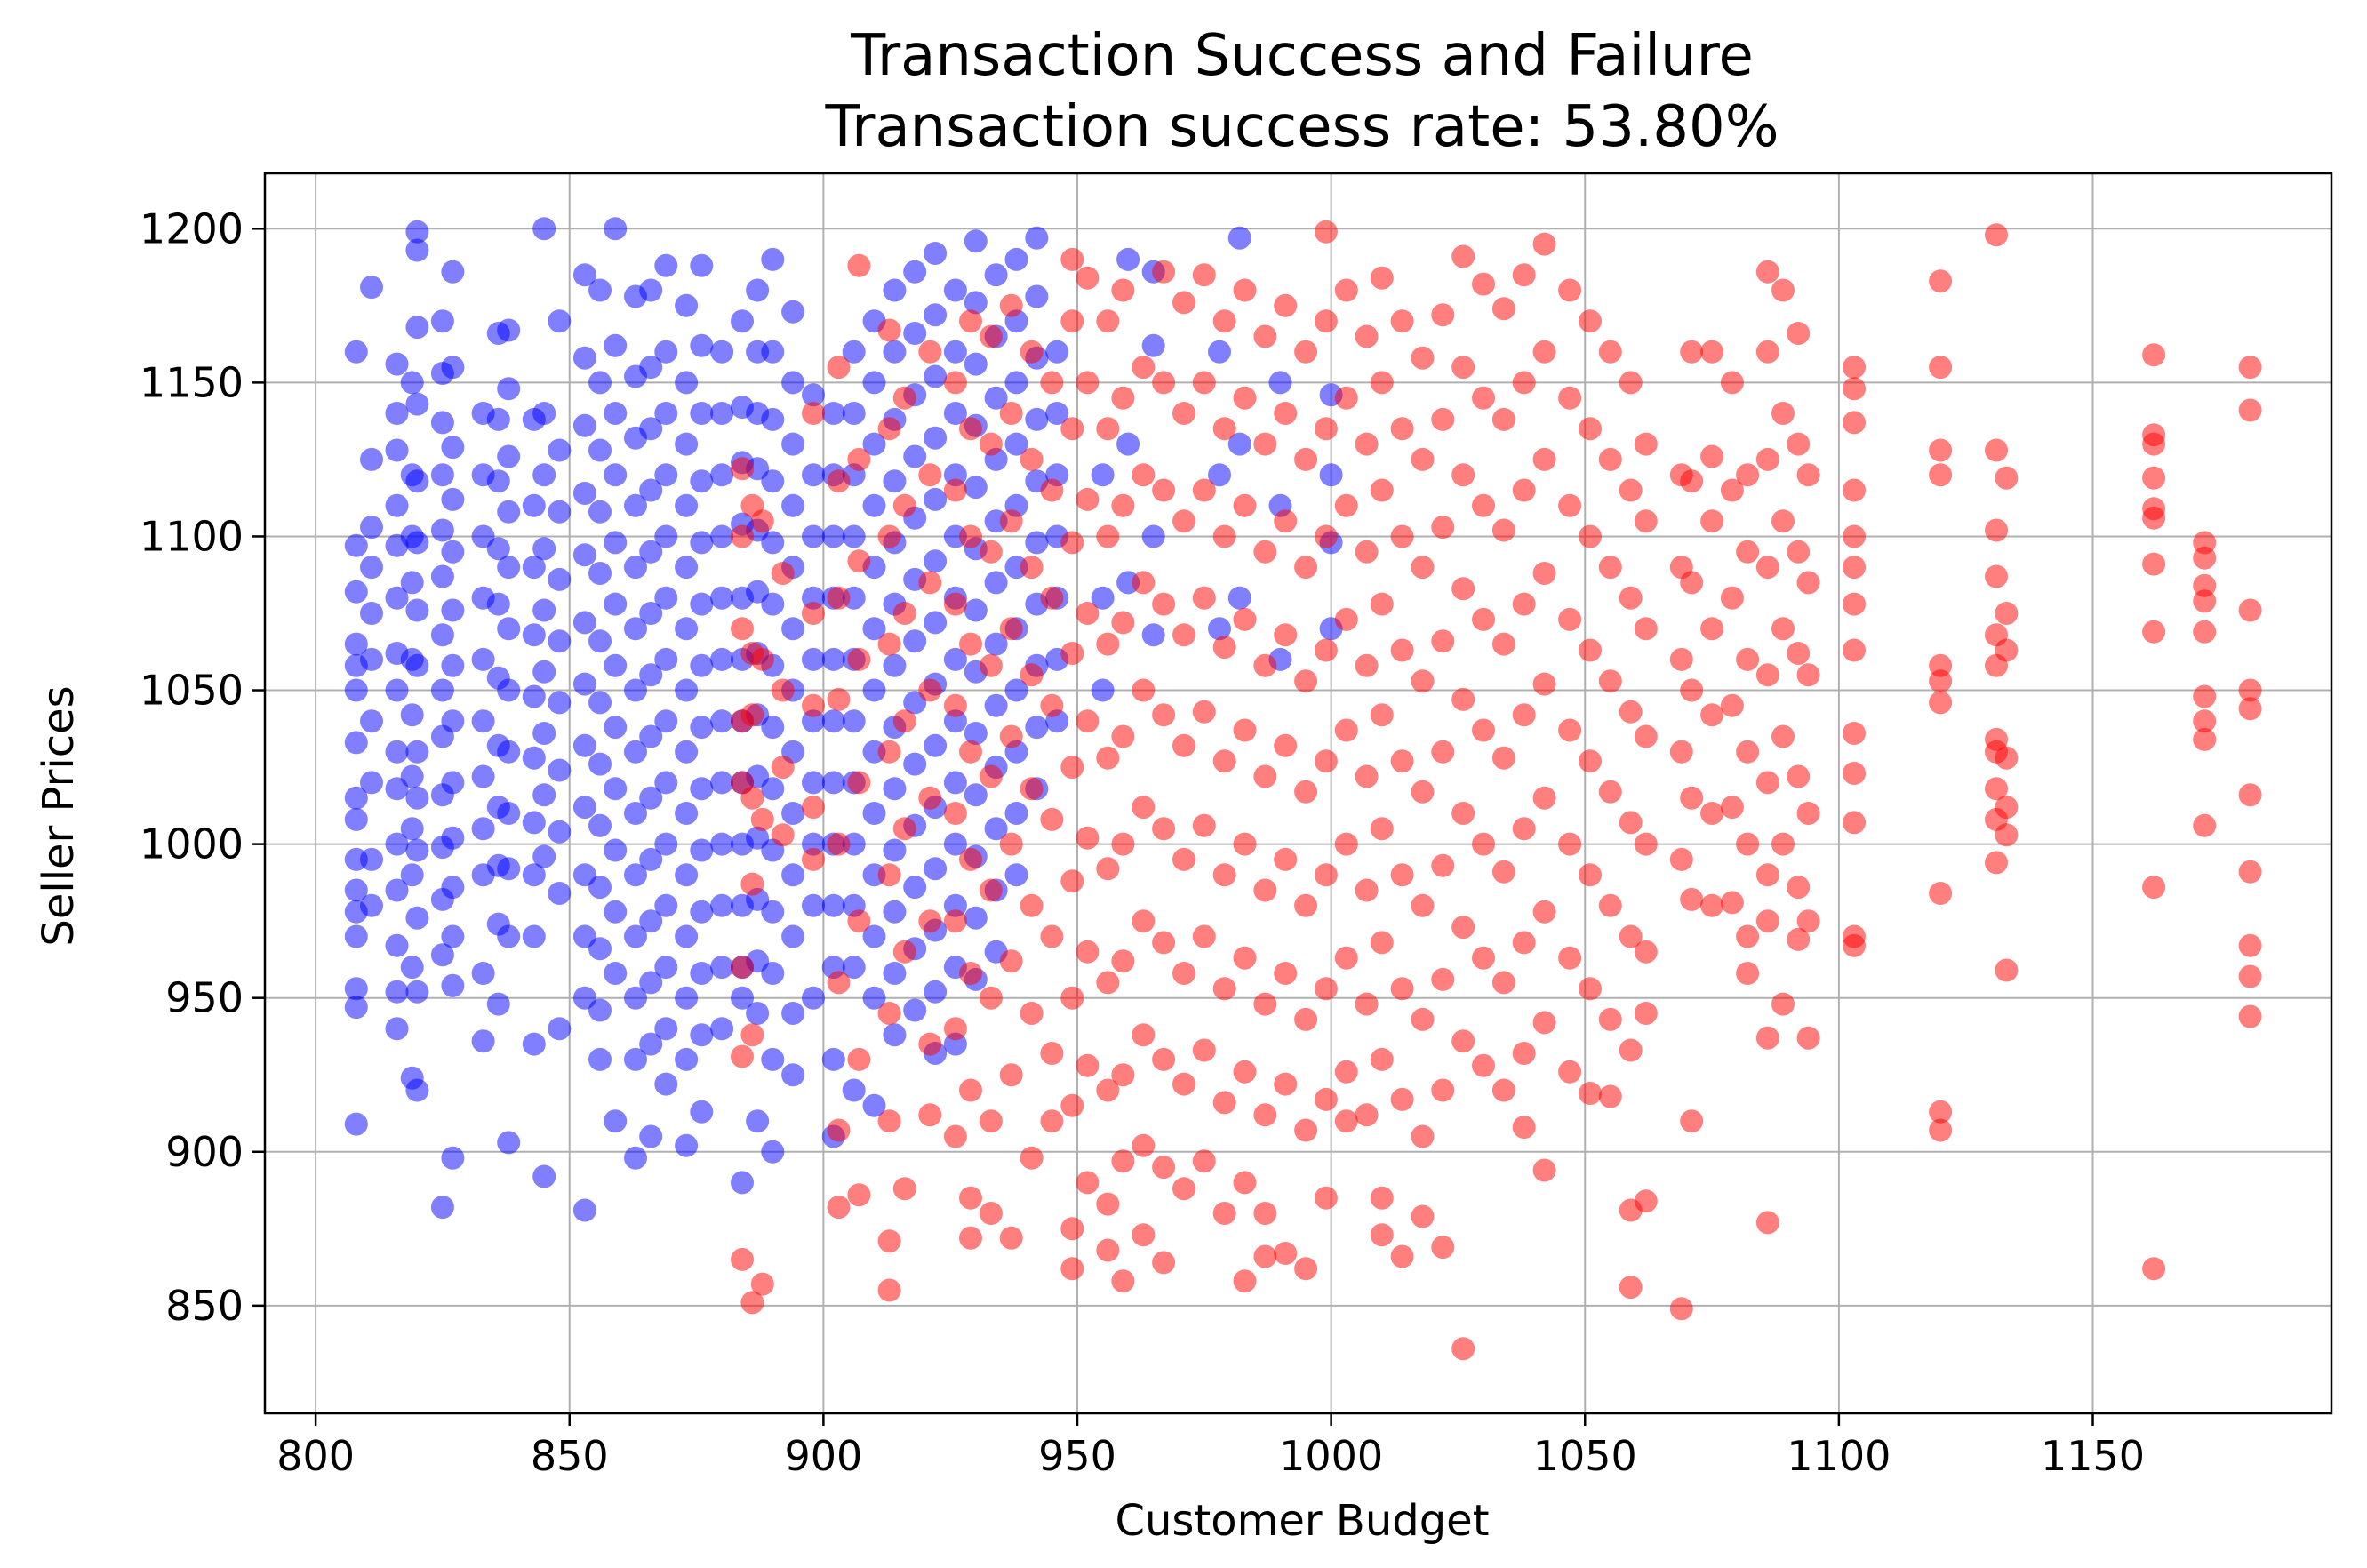  Describe the element at coordinates (1585, 1456) in the screenshot. I see `x-tick-label: 1050` at that location.